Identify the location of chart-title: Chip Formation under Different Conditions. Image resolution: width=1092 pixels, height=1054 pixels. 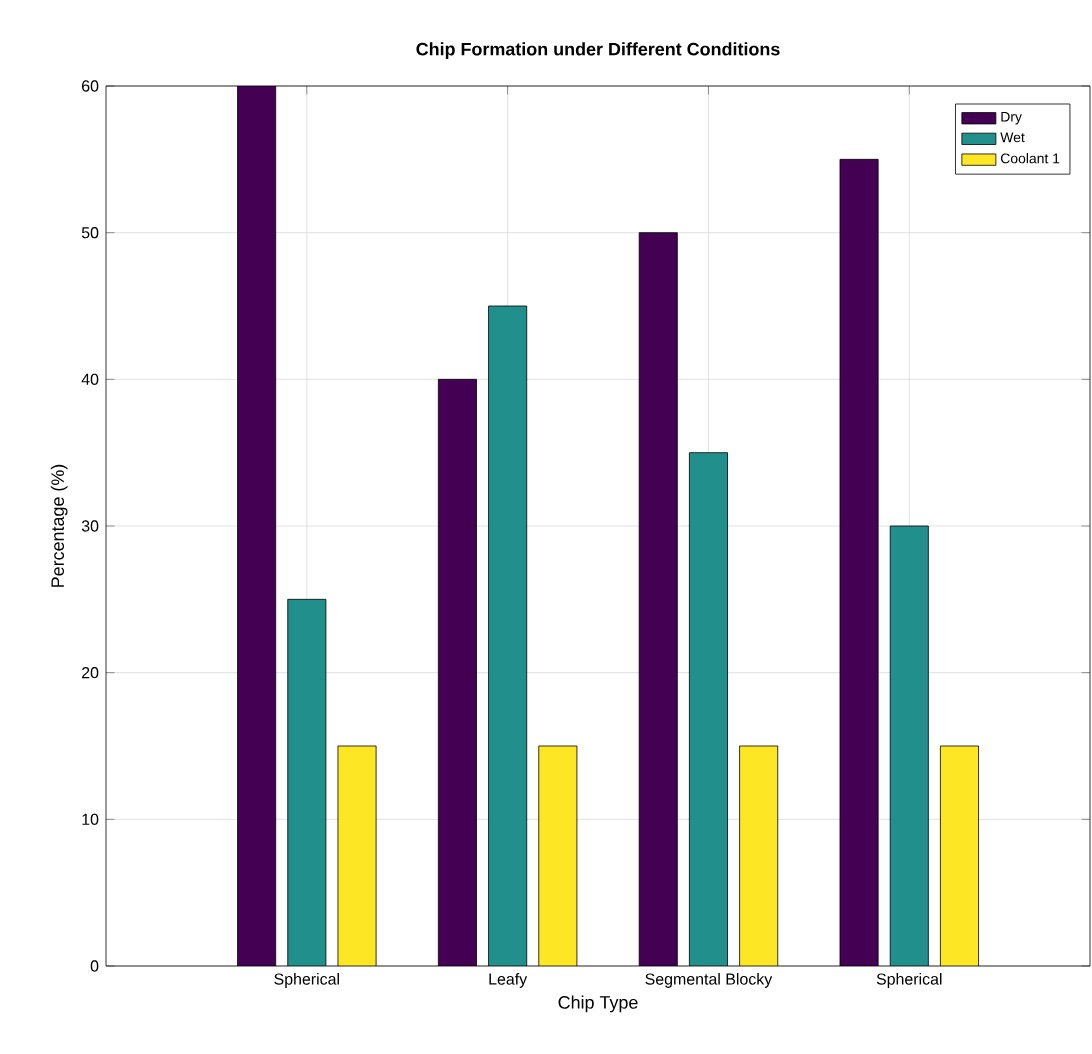
(598, 51).